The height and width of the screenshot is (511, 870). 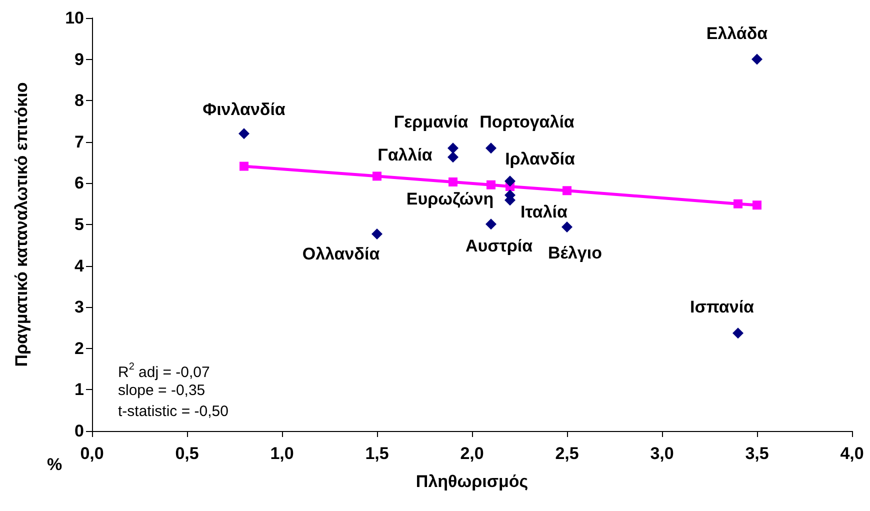 I want to click on annotation: Γαλλία, so click(x=405, y=155).